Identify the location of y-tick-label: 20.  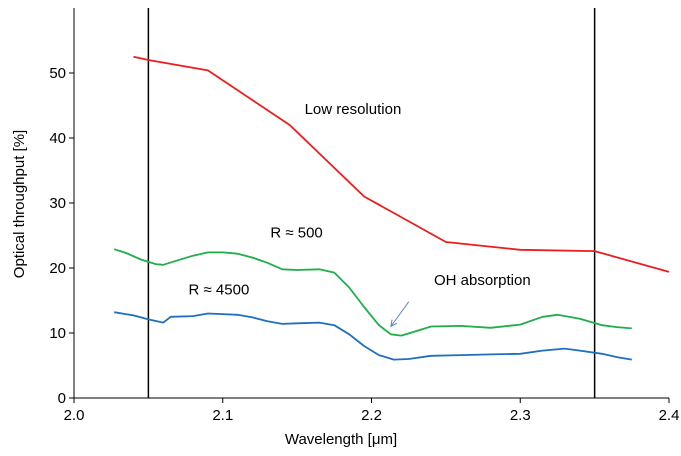
(57, 268).